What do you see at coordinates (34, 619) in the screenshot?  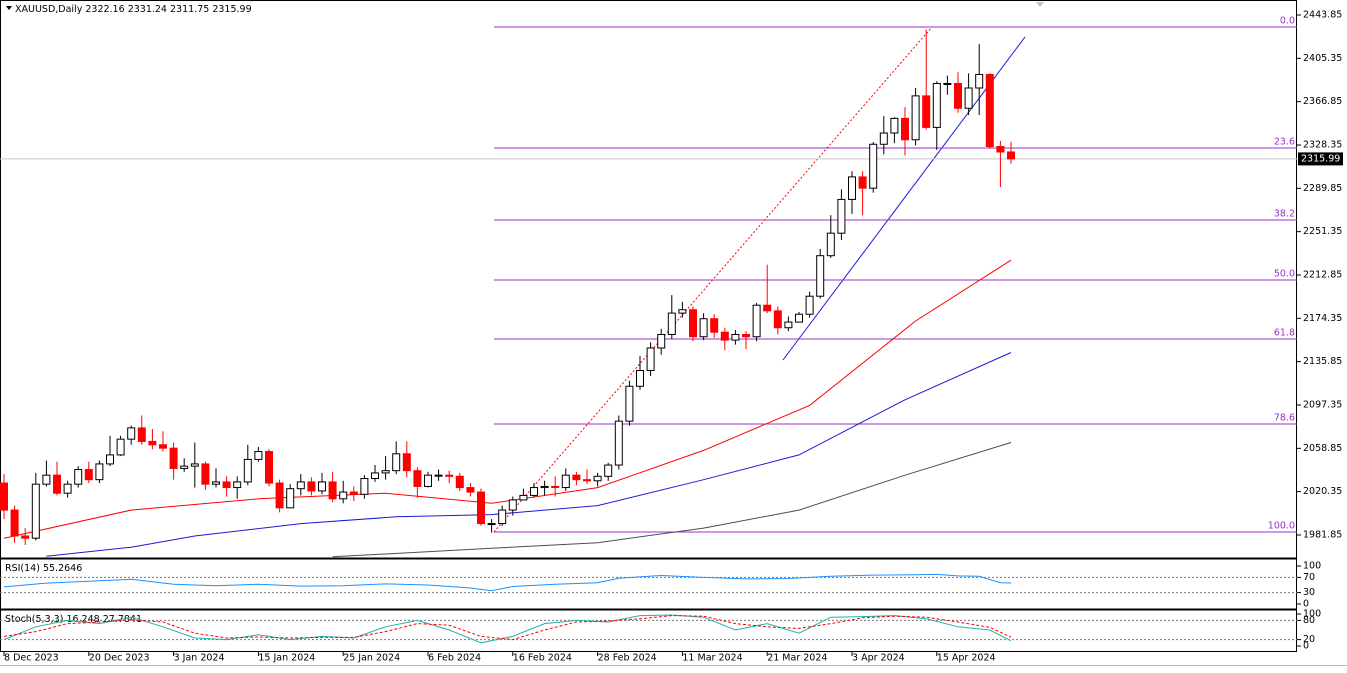 I see `stoch-title: Stoch(5,3,3)` at bounding box center [34, 619].